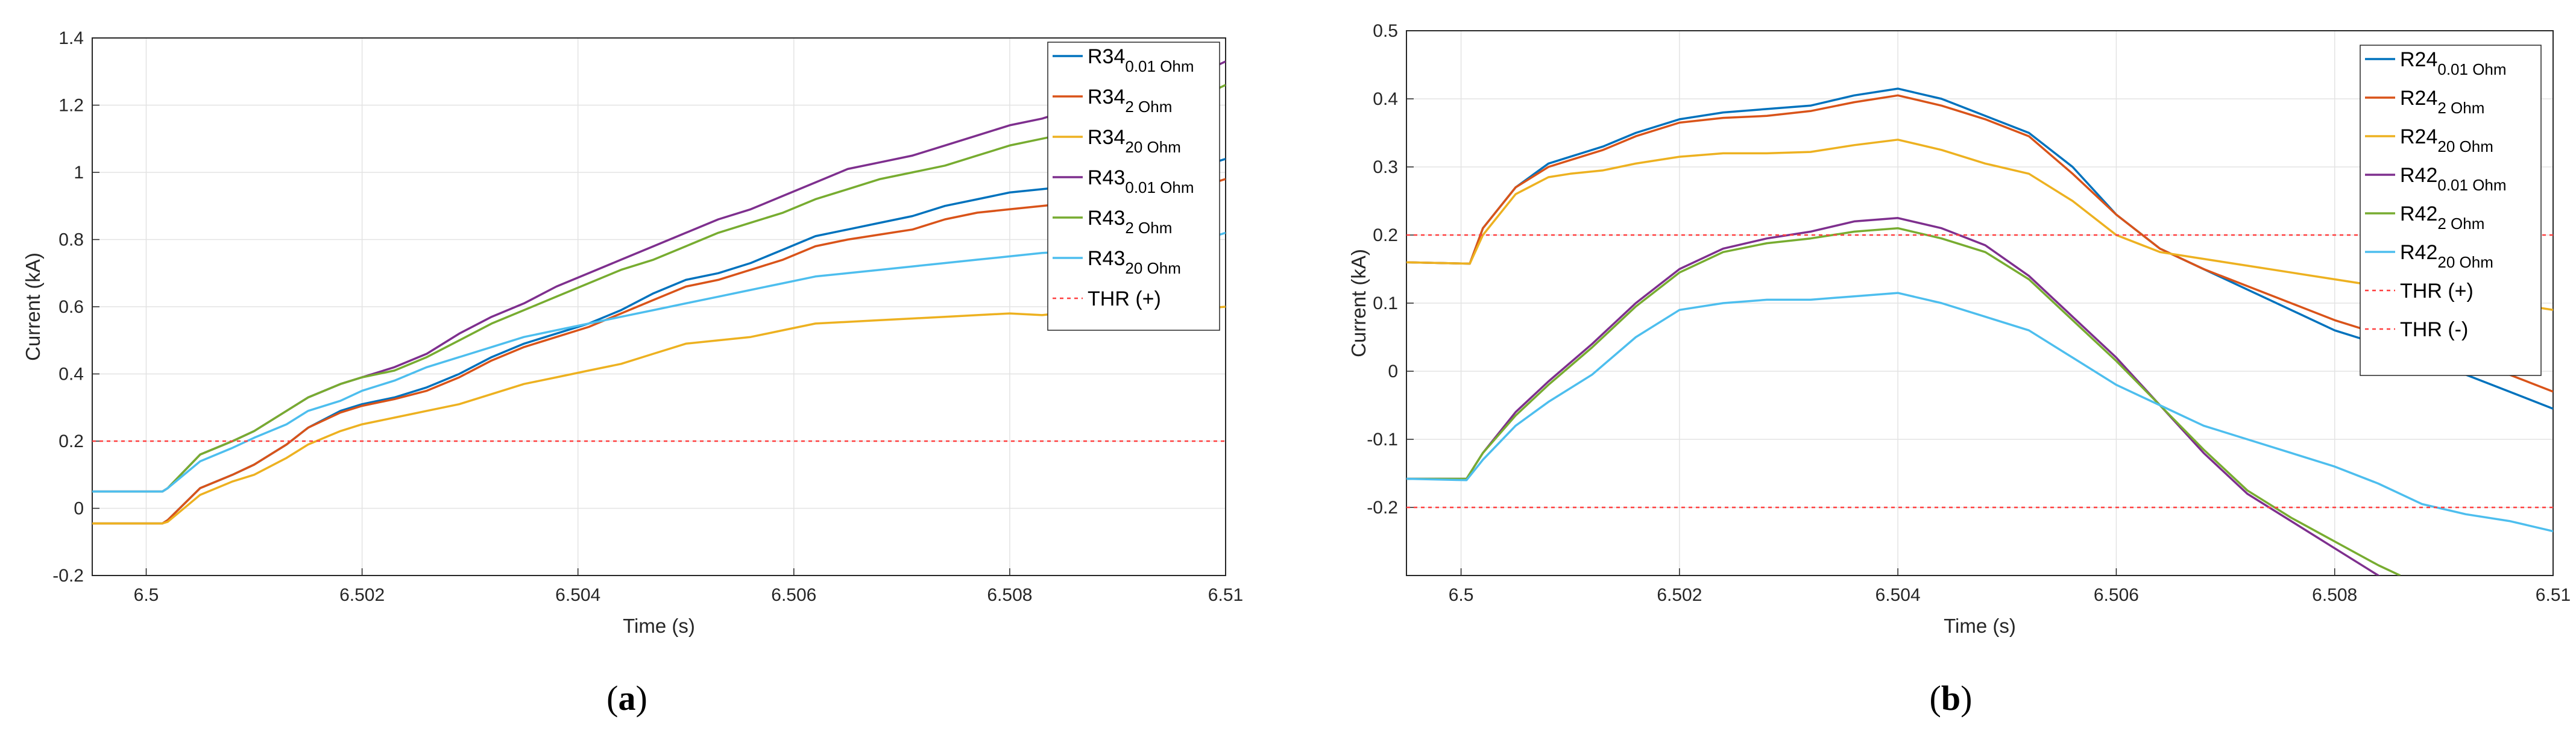  I want to click on legend-label-r42-20: R4220 Ohm, so click(2446, 256).